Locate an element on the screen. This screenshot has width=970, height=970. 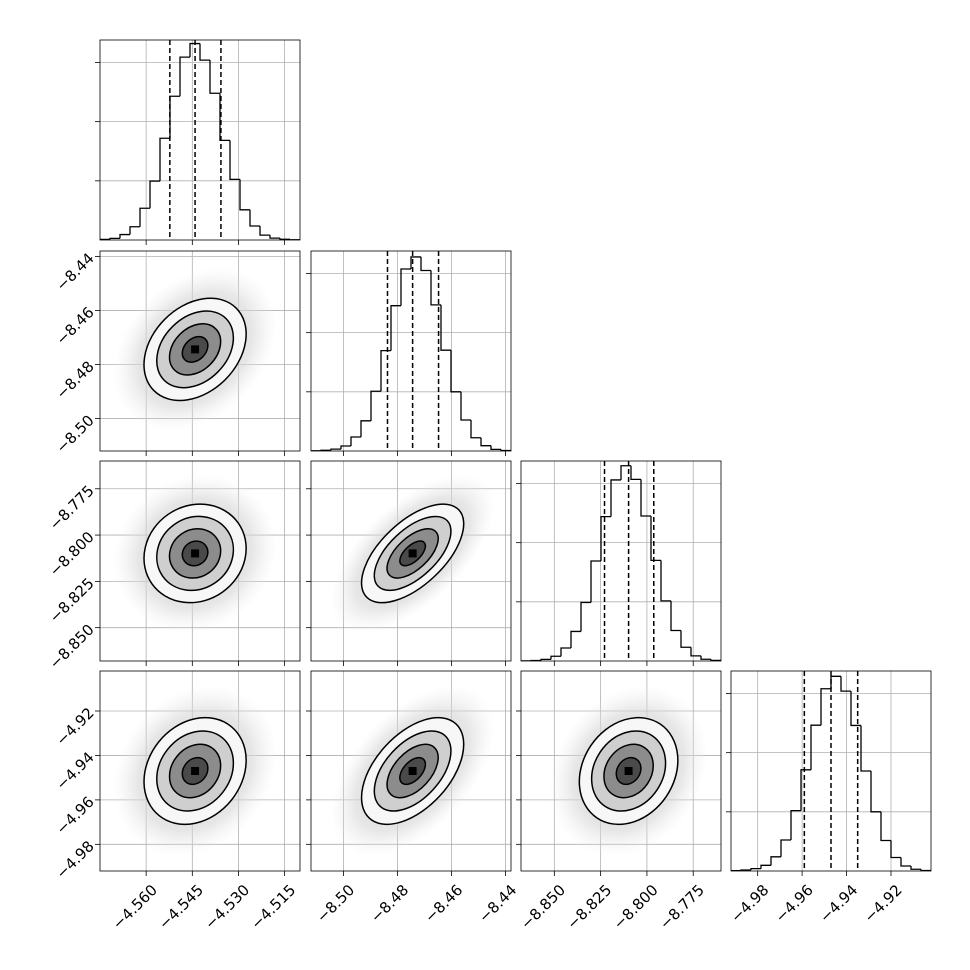
y-tick-label: −4.96 is located at coordinates (74, 815).